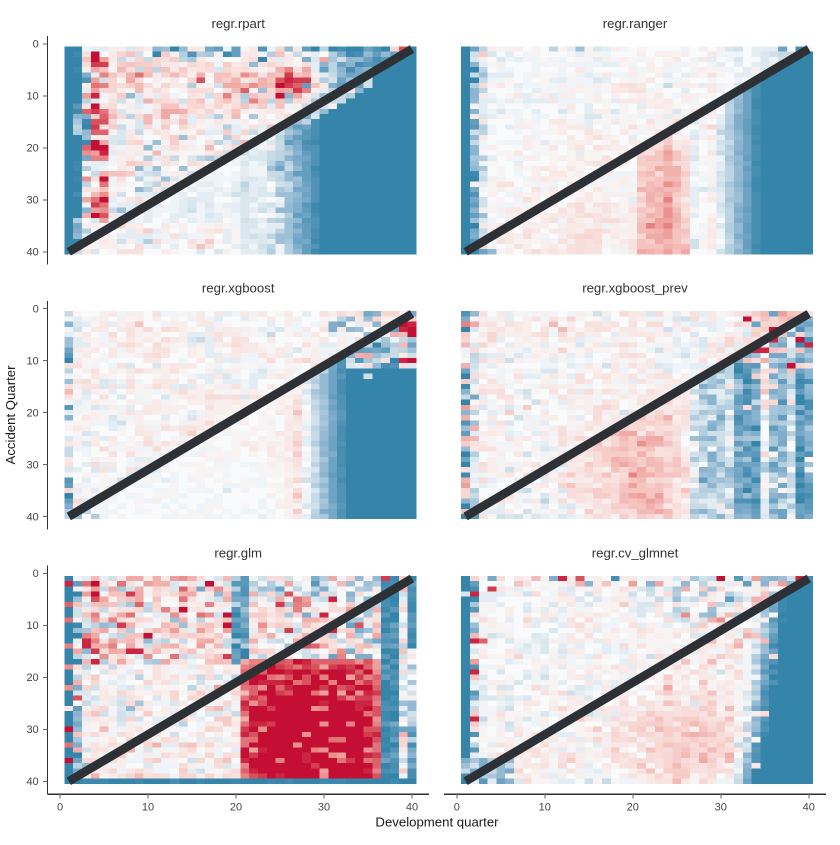  What do you see at coordinates (238, 288) in the screenshot?
I see `svg-text: regr.xgboost` at bounding box center [238, 288].